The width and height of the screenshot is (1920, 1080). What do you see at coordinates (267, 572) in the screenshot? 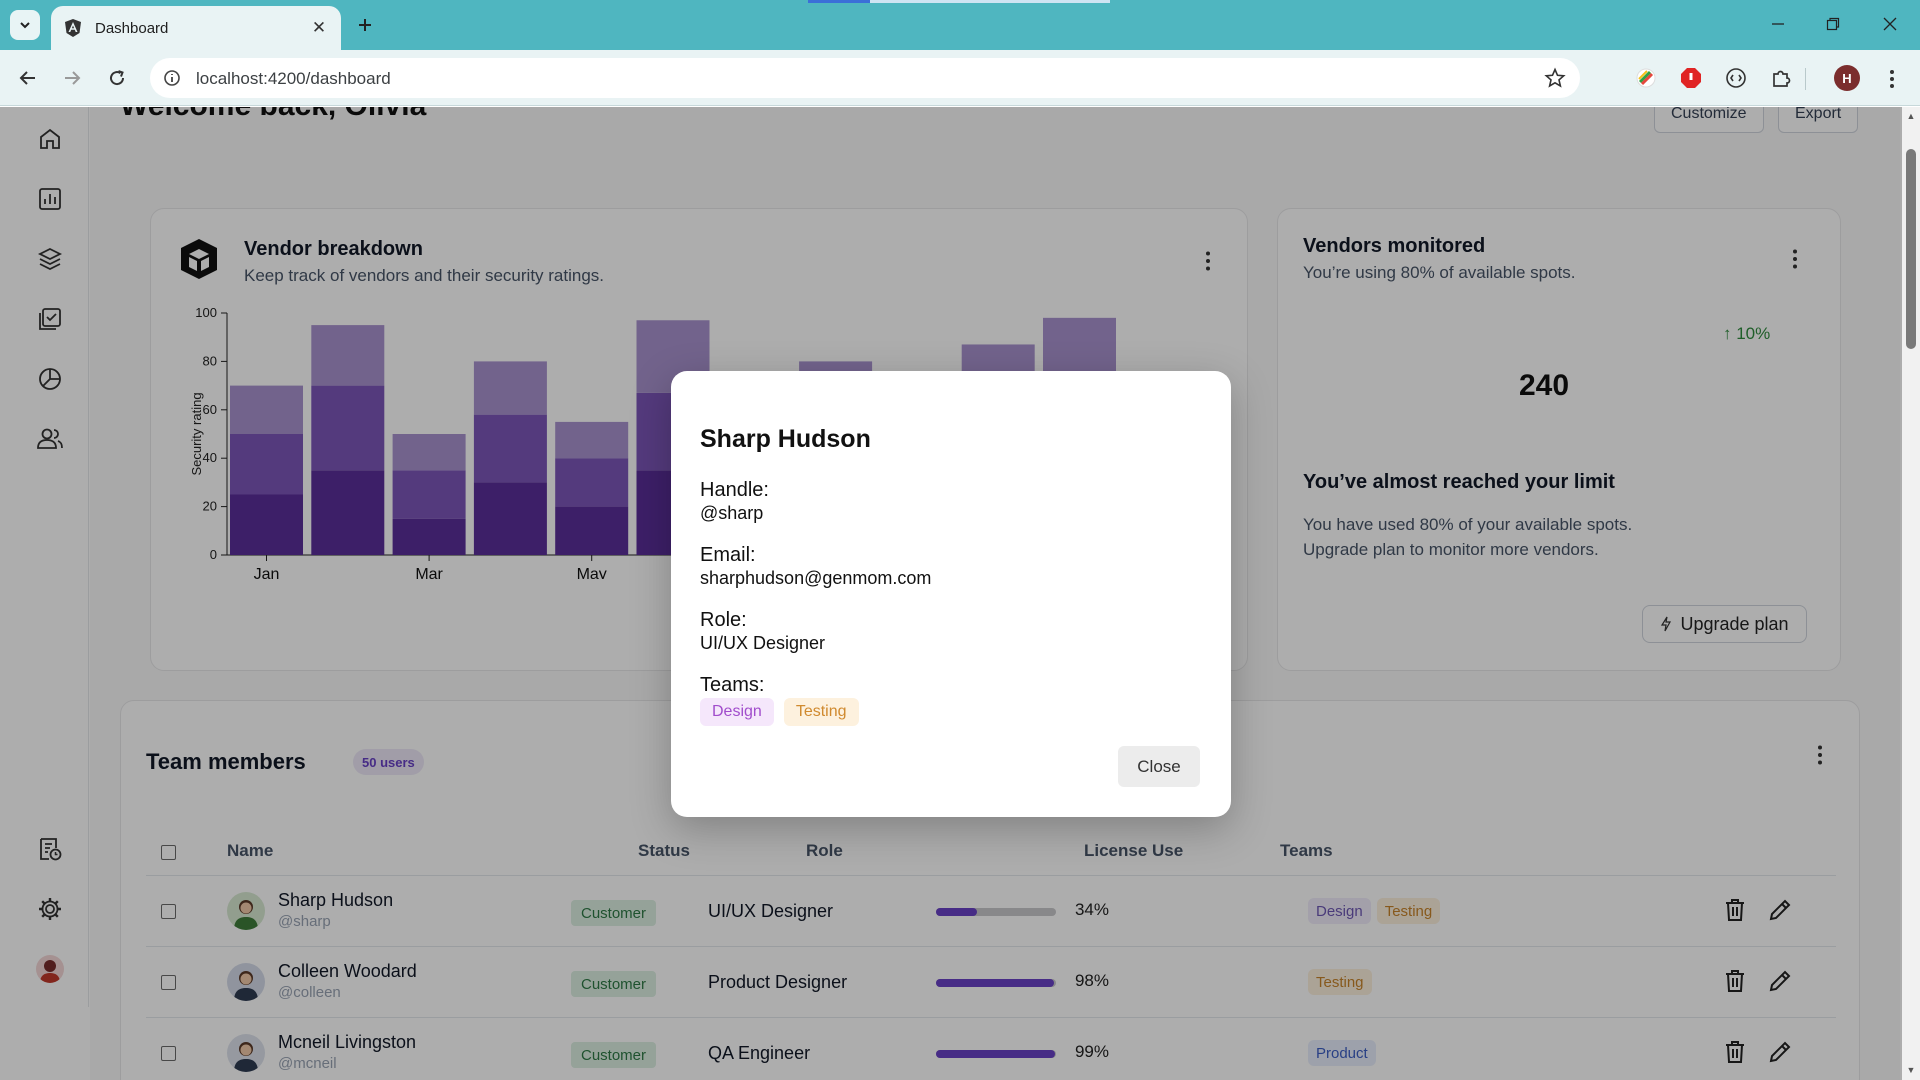
I see `x-tick-label: Jan` at bounding box center [267, 572].